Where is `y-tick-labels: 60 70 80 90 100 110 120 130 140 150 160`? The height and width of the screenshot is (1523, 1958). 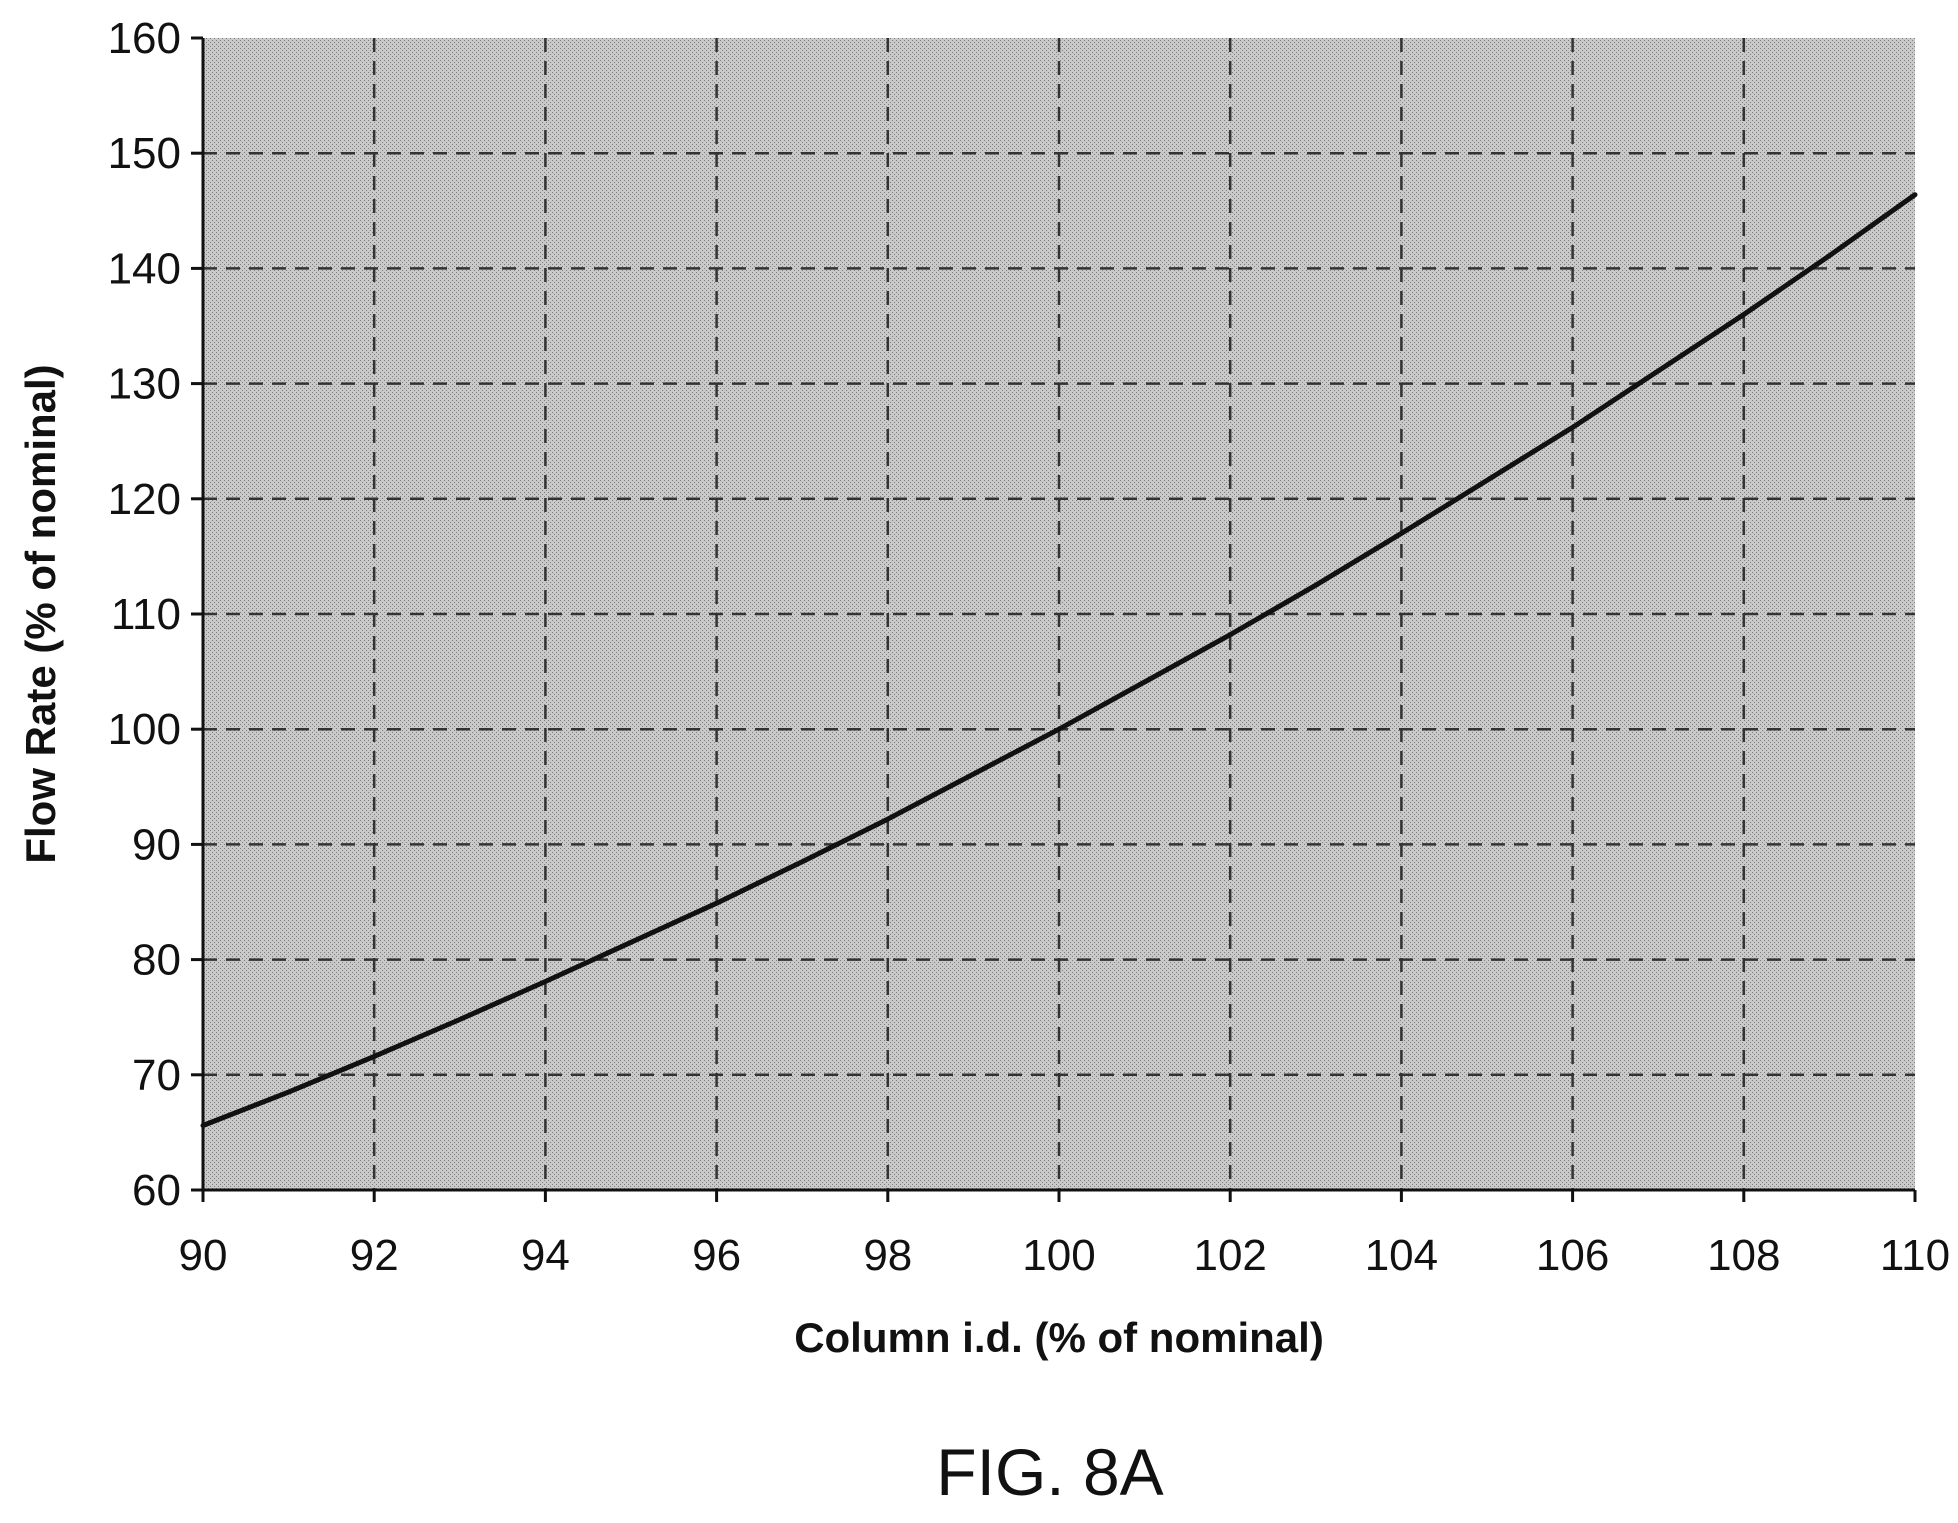
y-tick-labels: 60 70 80 90 100 110 120 130 140 150 160 is located at coordinates (144, 614).